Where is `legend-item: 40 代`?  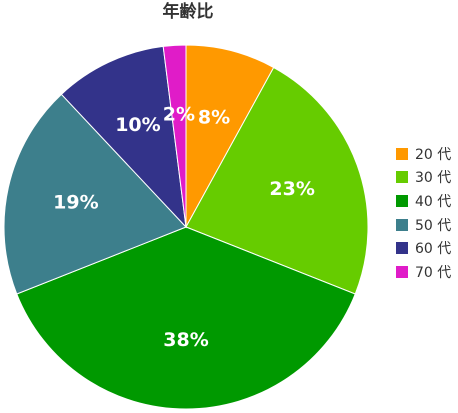
legend-item: 40 代 is located at coordinates (423, 201).